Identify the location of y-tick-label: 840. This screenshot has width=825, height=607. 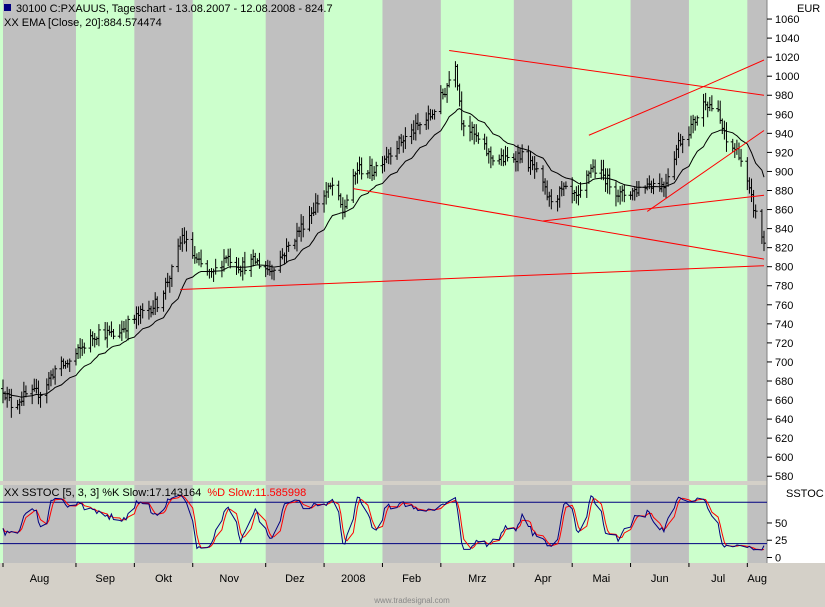
(784, 230).